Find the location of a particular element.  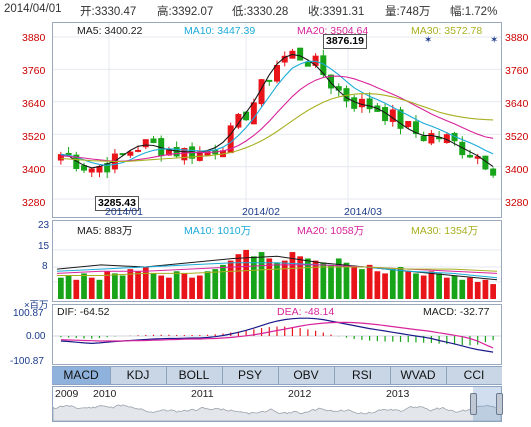

high-callout: 3876.19 is located at coordinates (345, 41).